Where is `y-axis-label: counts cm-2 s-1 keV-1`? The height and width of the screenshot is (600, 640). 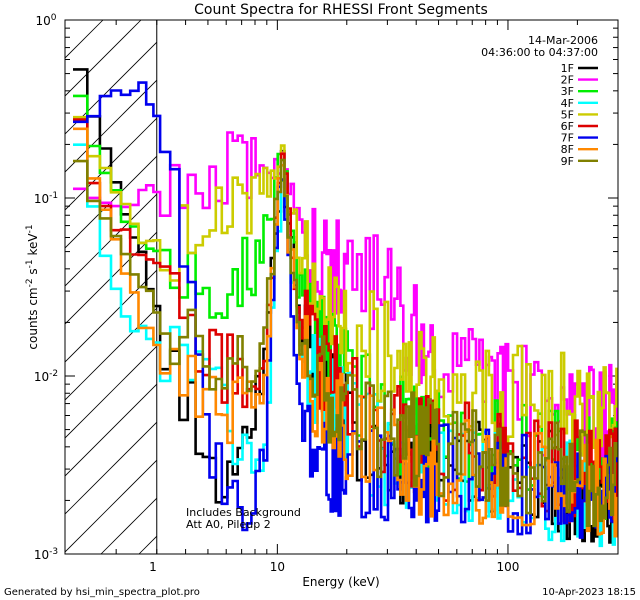 y-axis-label: counts cm-2 s-1 keV-1 is located at coordinates (32, 286).